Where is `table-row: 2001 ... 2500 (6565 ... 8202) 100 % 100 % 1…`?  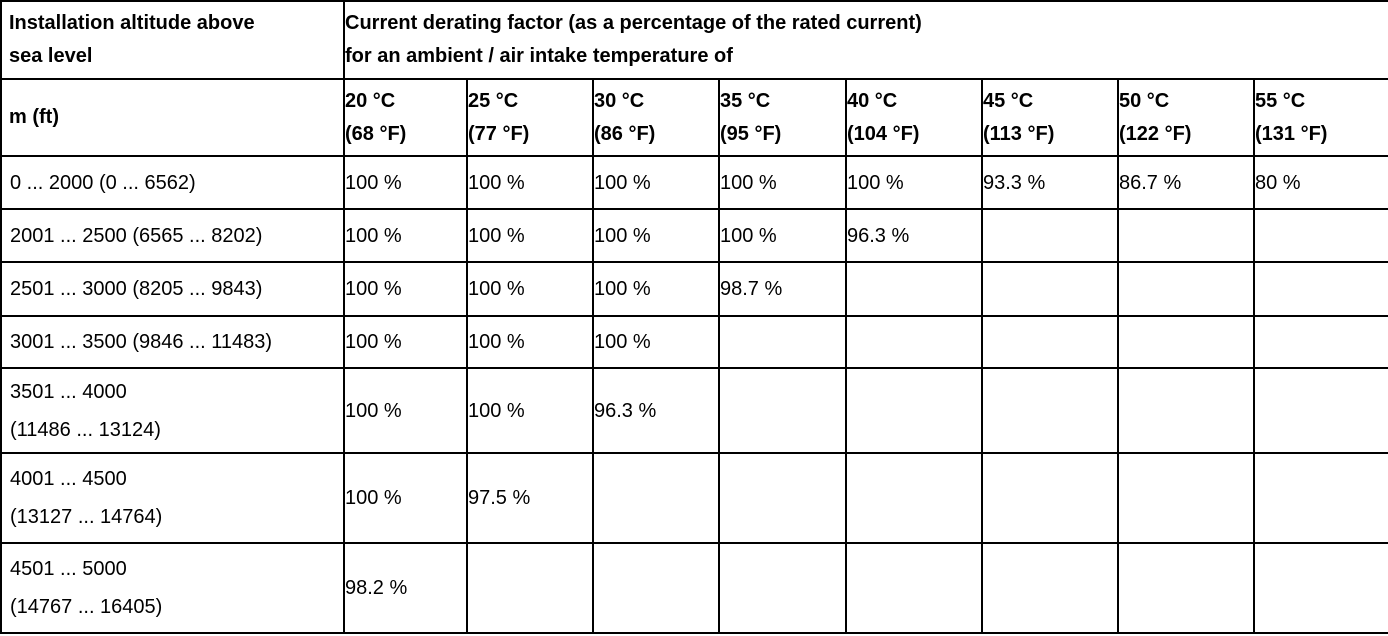
table-row: 2001 ... 2500 (6565 ... 8202) 100 % 100 % 1… is located at coordinates (694, 235).